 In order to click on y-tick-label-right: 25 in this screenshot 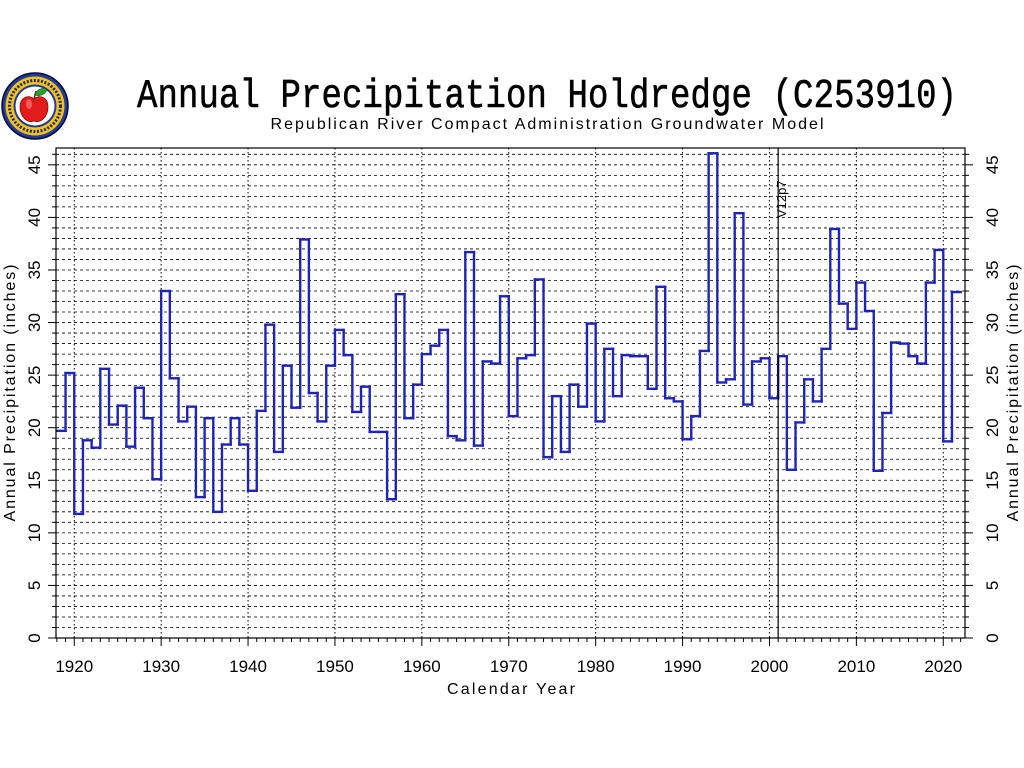, I will do `click(992, 375)`.